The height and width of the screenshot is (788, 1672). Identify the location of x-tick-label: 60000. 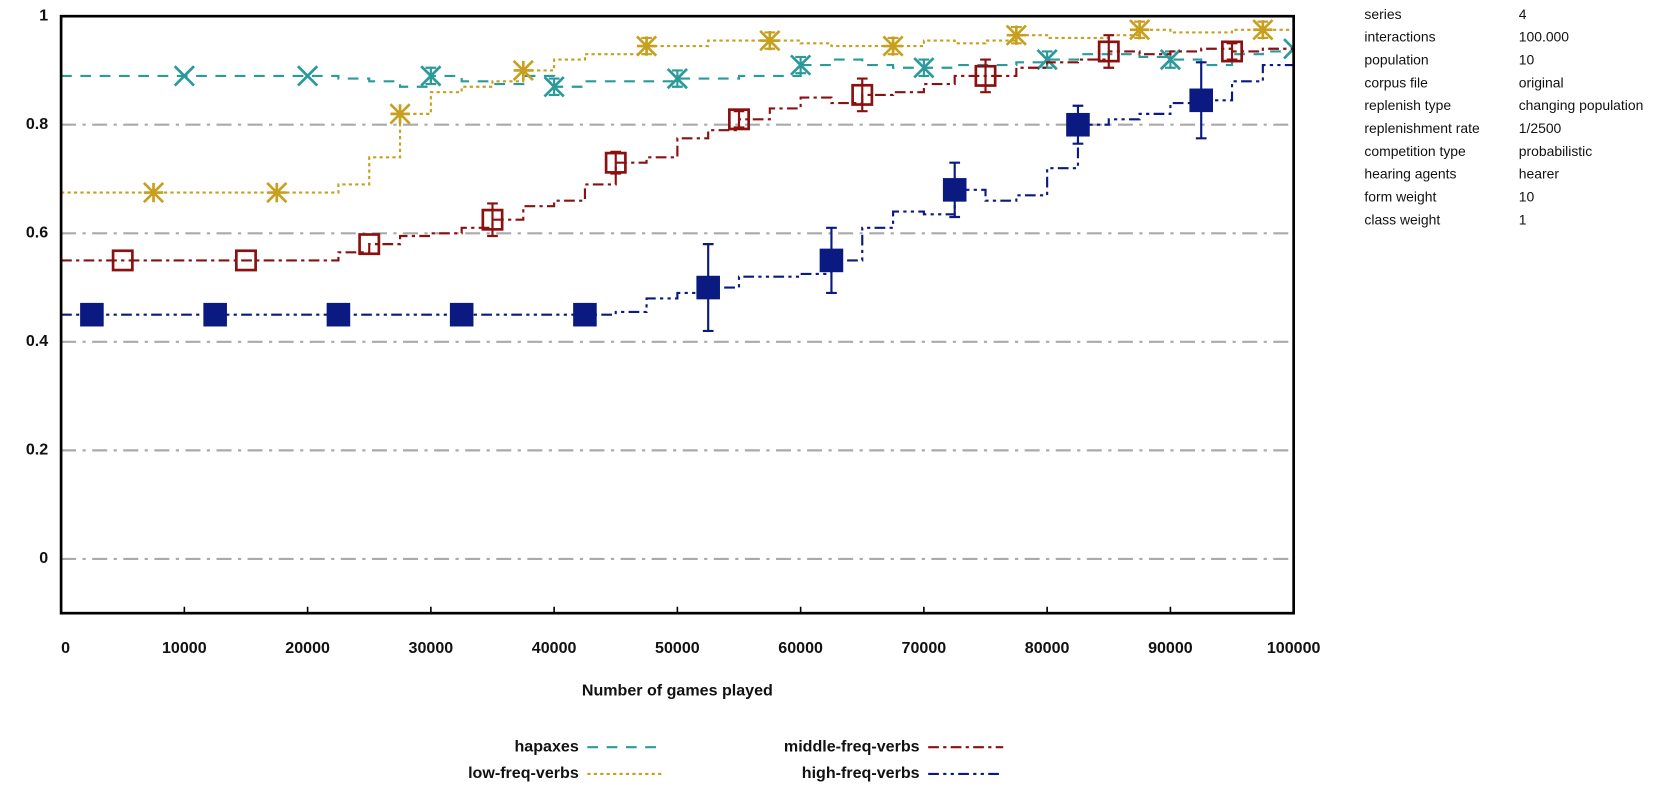
(800, 648).